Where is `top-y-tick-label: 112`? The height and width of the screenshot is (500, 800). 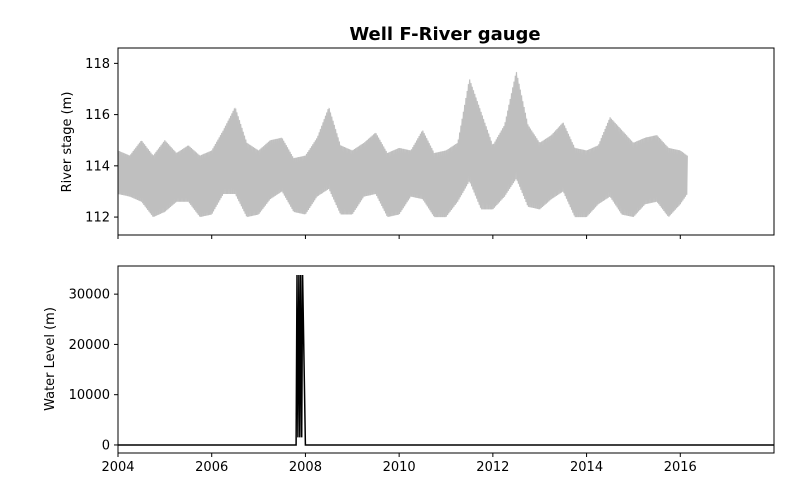 top-y-tick-label: 112 is located at coordinates (97, 218).